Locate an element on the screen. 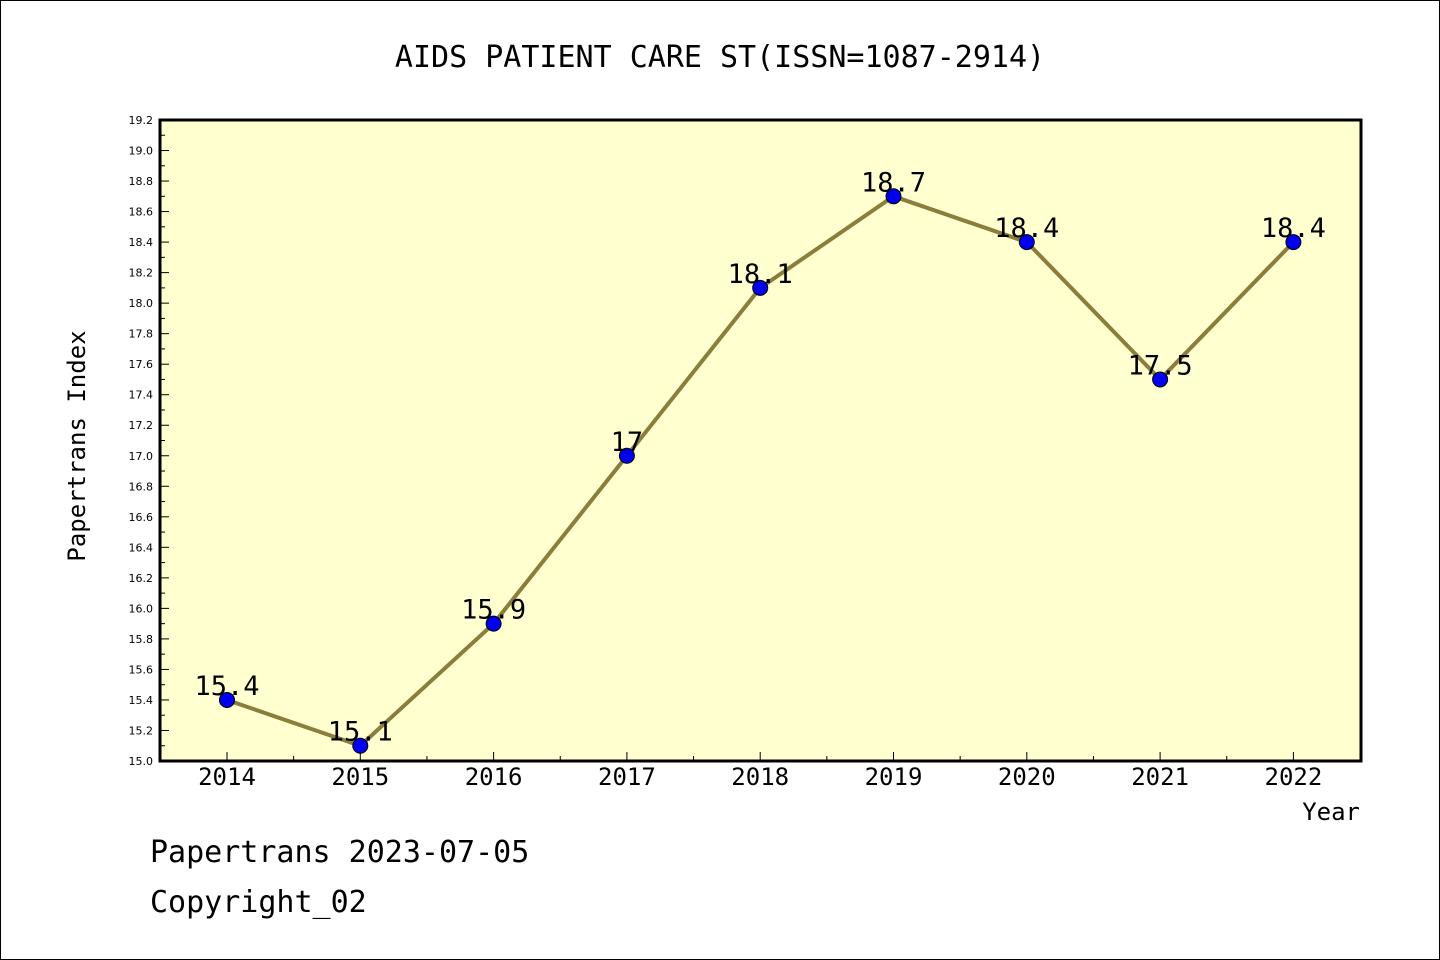  data-label: 15.4 is located at coordinates (226, 686).